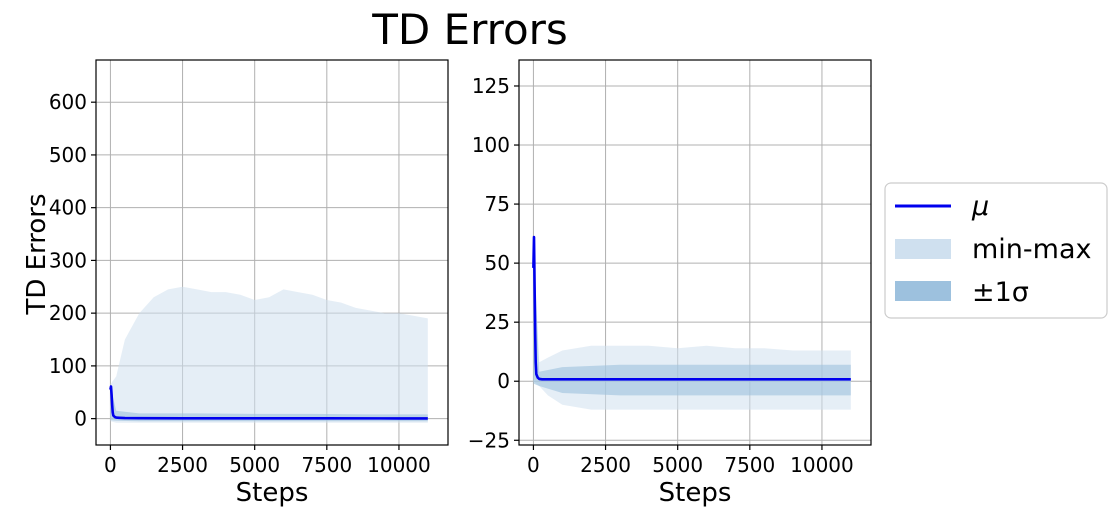 This screenshot has height=518, width=1117. What do you see at coordinates (489, 440) in the screenshot?
I see `y-tick-label: −25` at bounding box center [489, 440].